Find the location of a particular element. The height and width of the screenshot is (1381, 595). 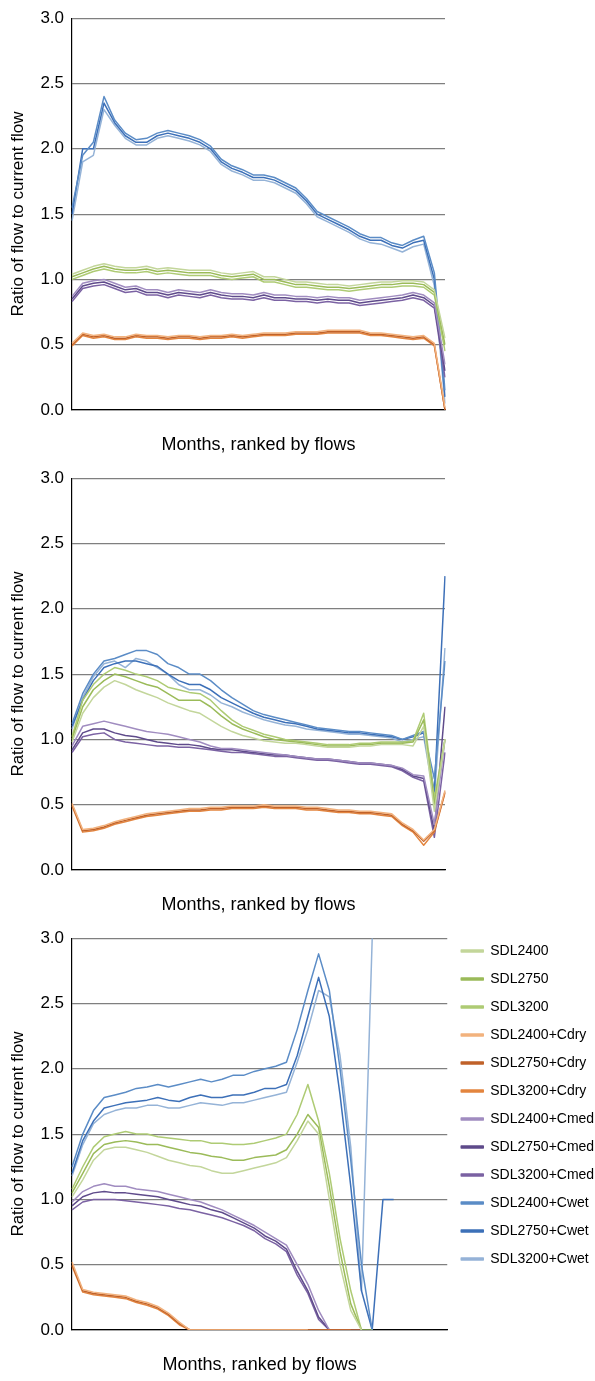

legend-label: SDL2750+Cdry is located at coordinates (538, 1061).